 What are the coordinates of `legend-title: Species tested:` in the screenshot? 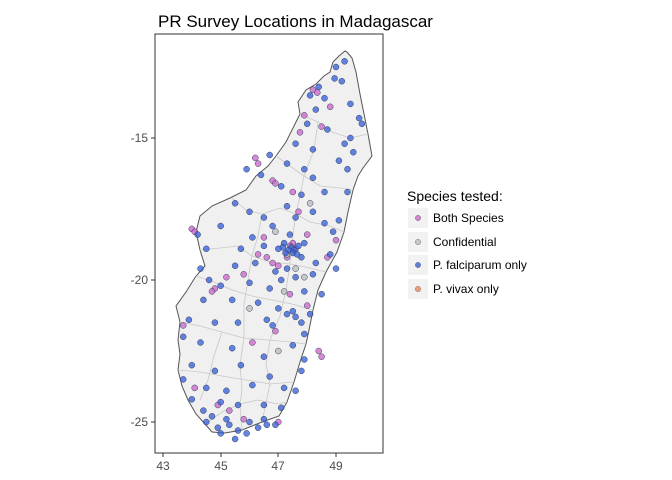 It's located at (455, 196).